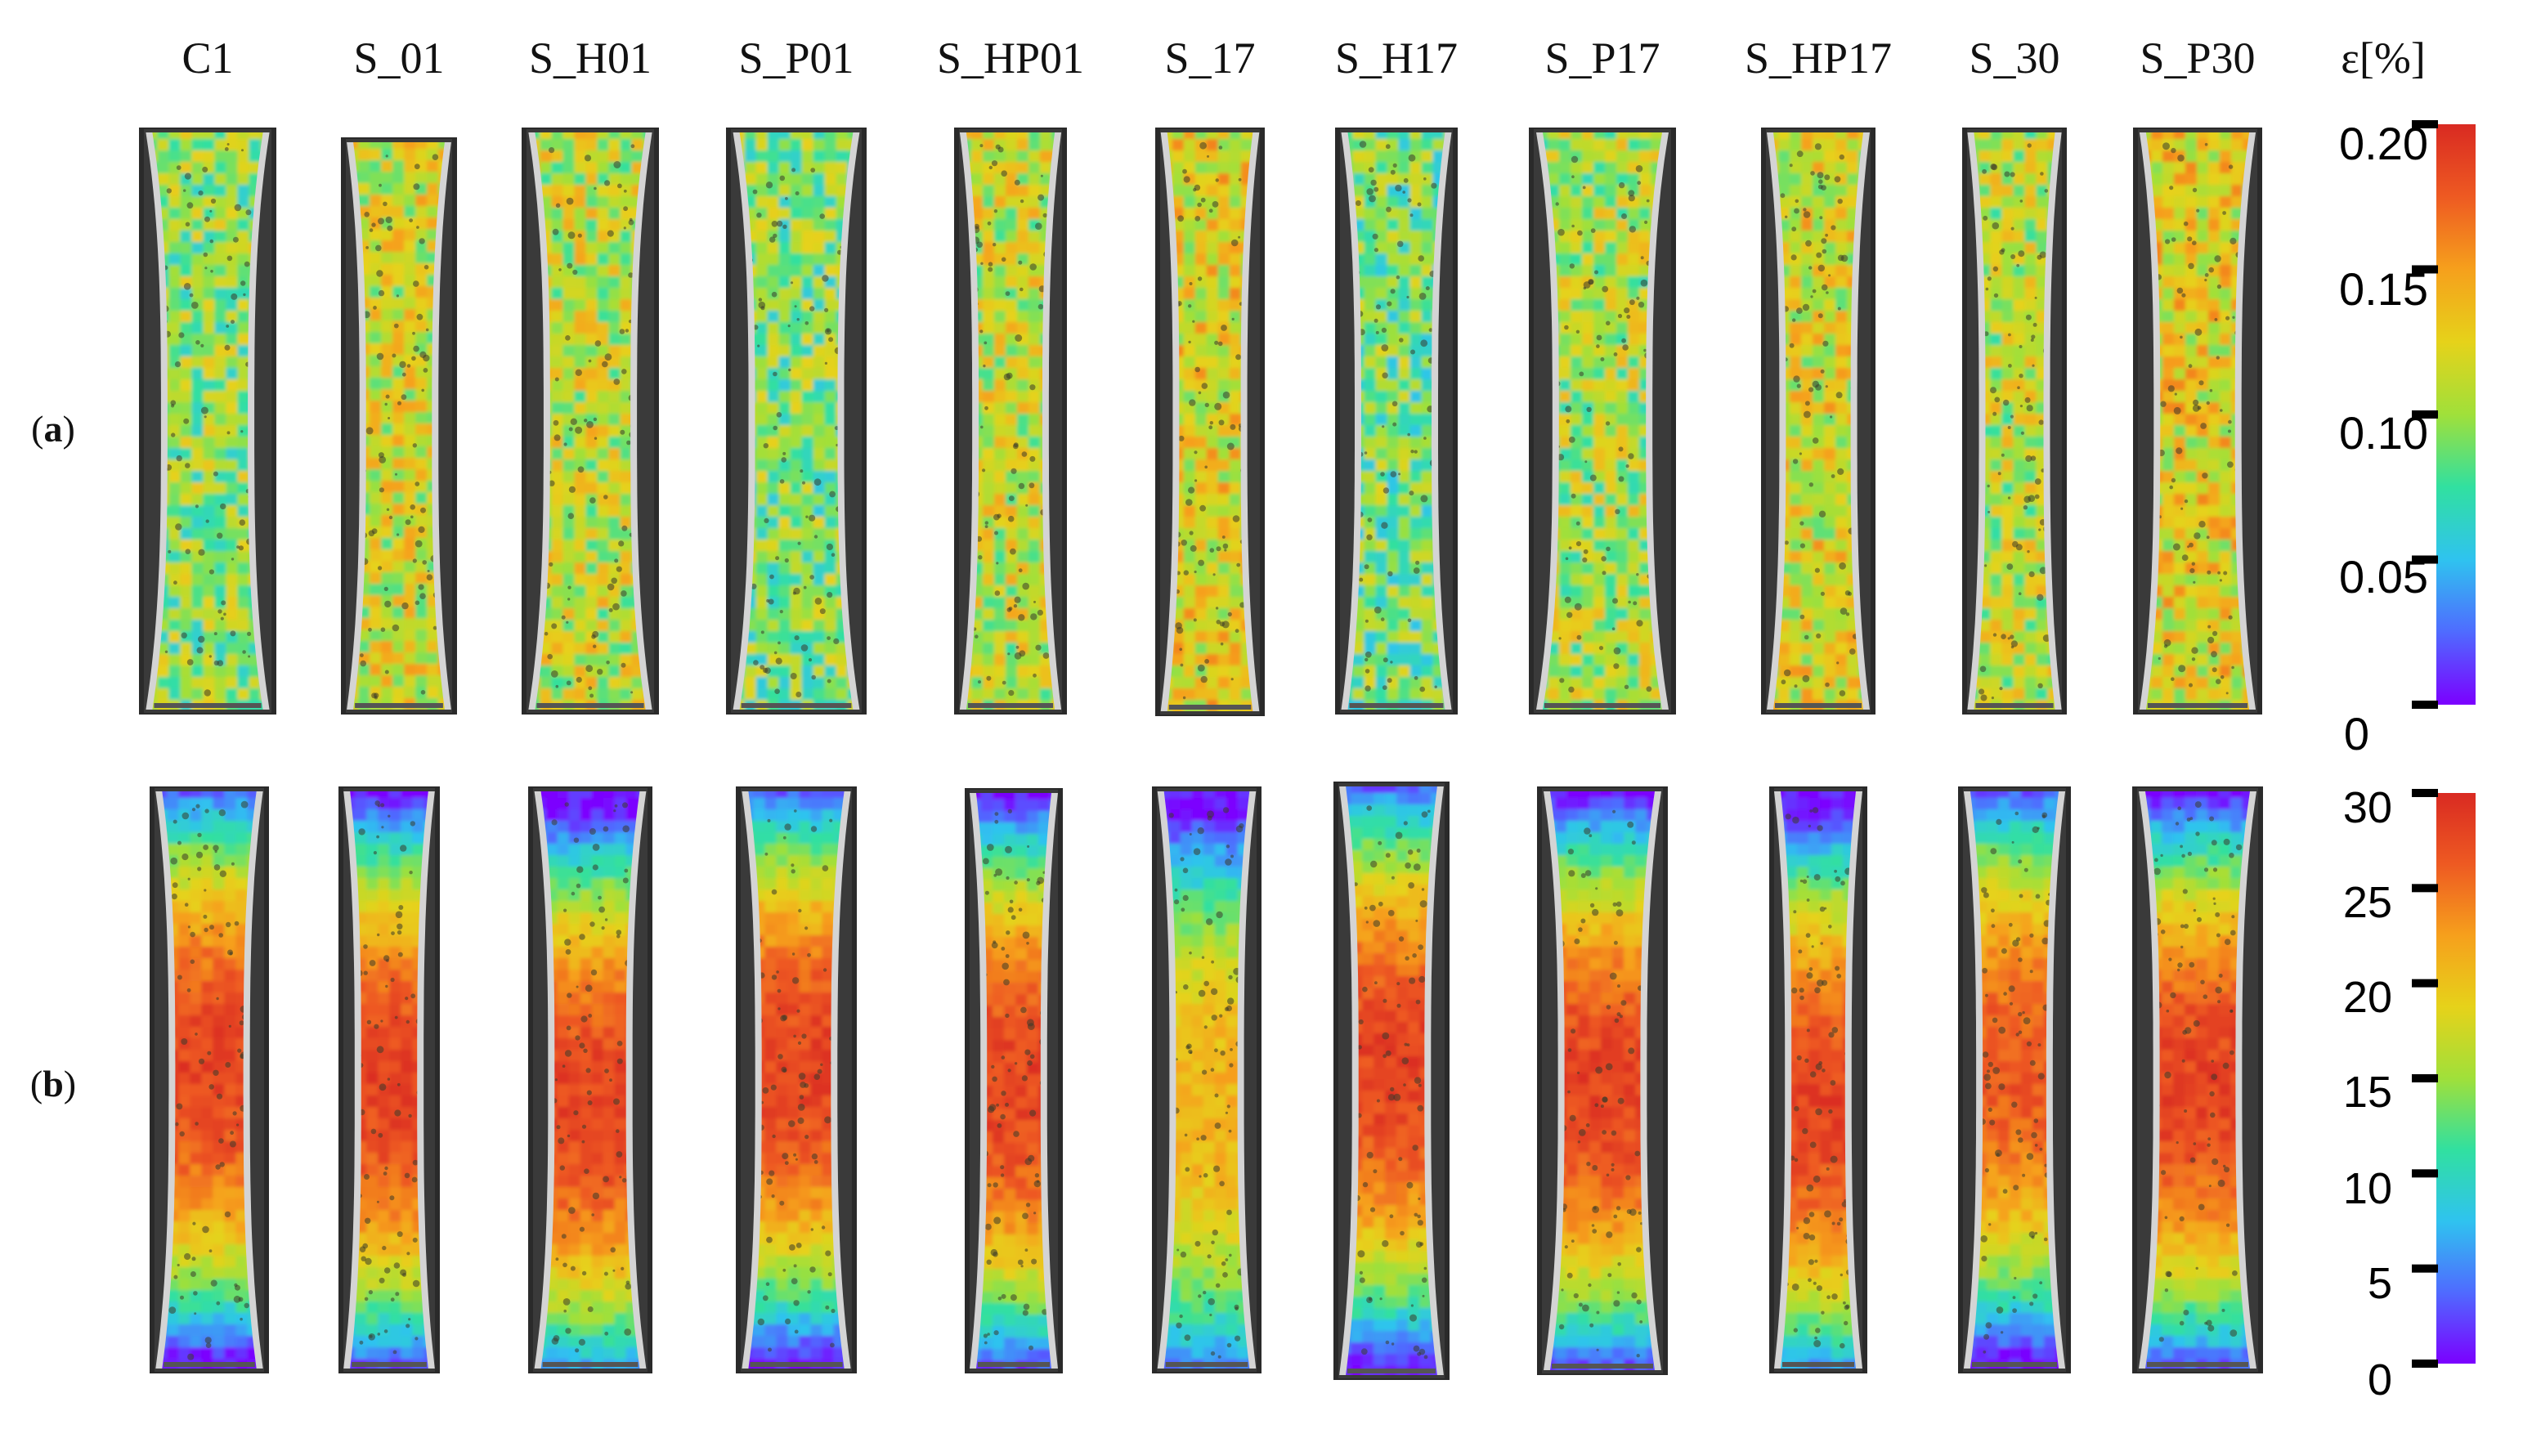  Describe the element at coordinates (2379, 1380) in the screenshot. I see `colorbar-b-tick-label: 0` at that location.